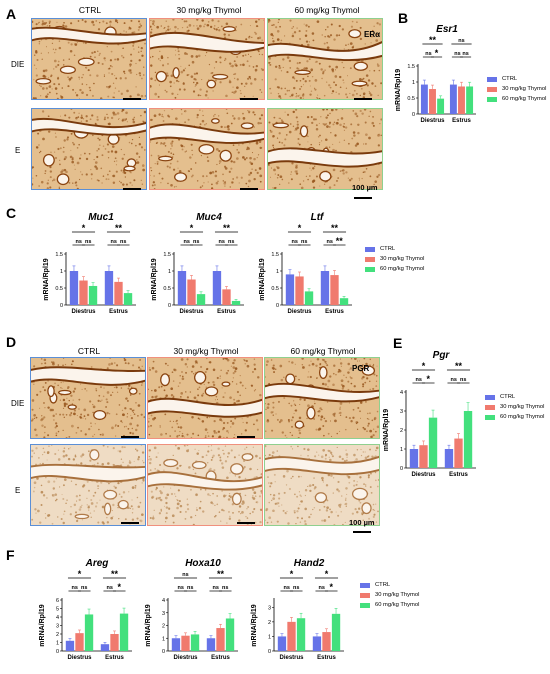  I want to click on legend-label: 30 mg/kg Thymol, so click(522, 407).